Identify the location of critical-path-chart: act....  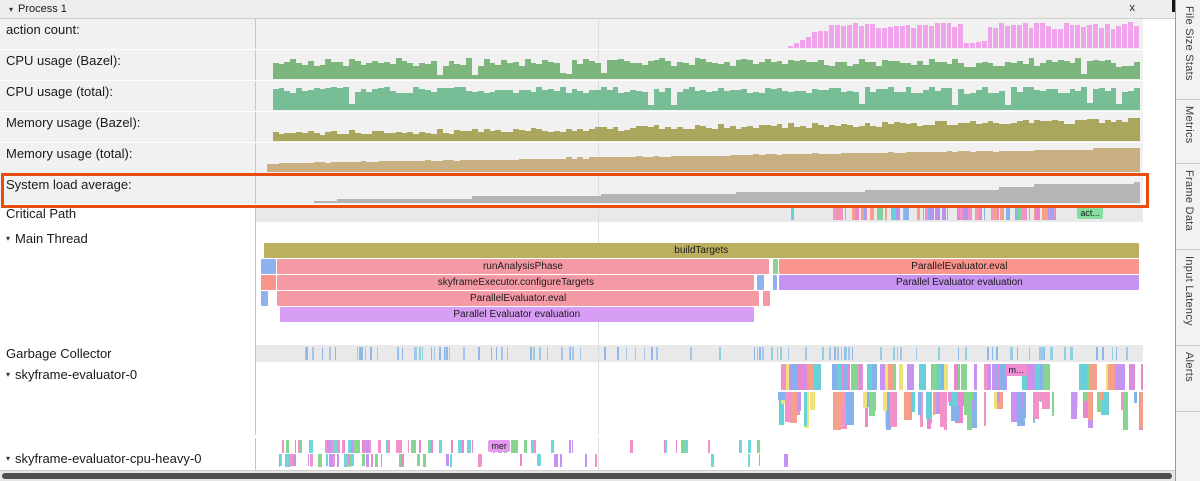
(699, 213).